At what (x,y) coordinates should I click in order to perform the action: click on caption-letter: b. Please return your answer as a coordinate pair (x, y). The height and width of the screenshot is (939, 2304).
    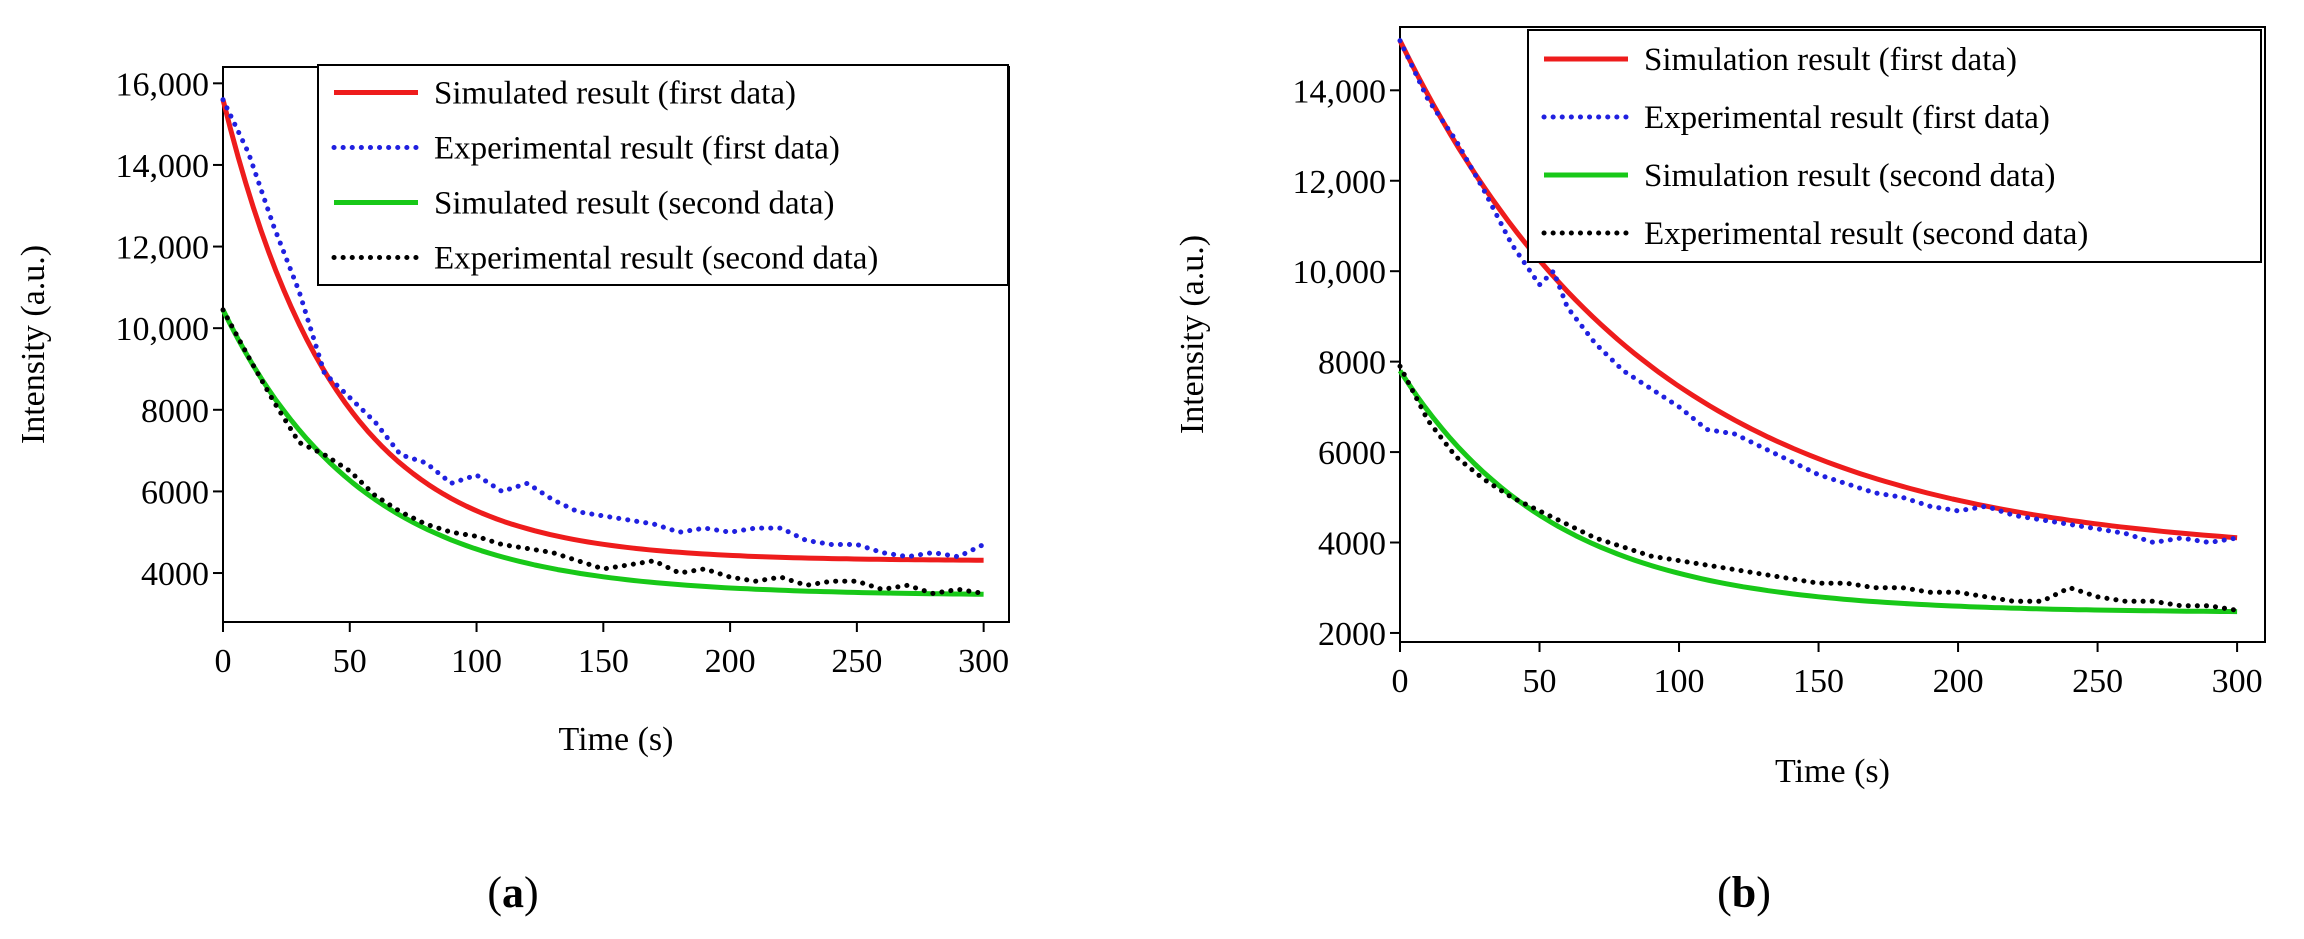
    Looking at the image, I should click on (1744, 892).